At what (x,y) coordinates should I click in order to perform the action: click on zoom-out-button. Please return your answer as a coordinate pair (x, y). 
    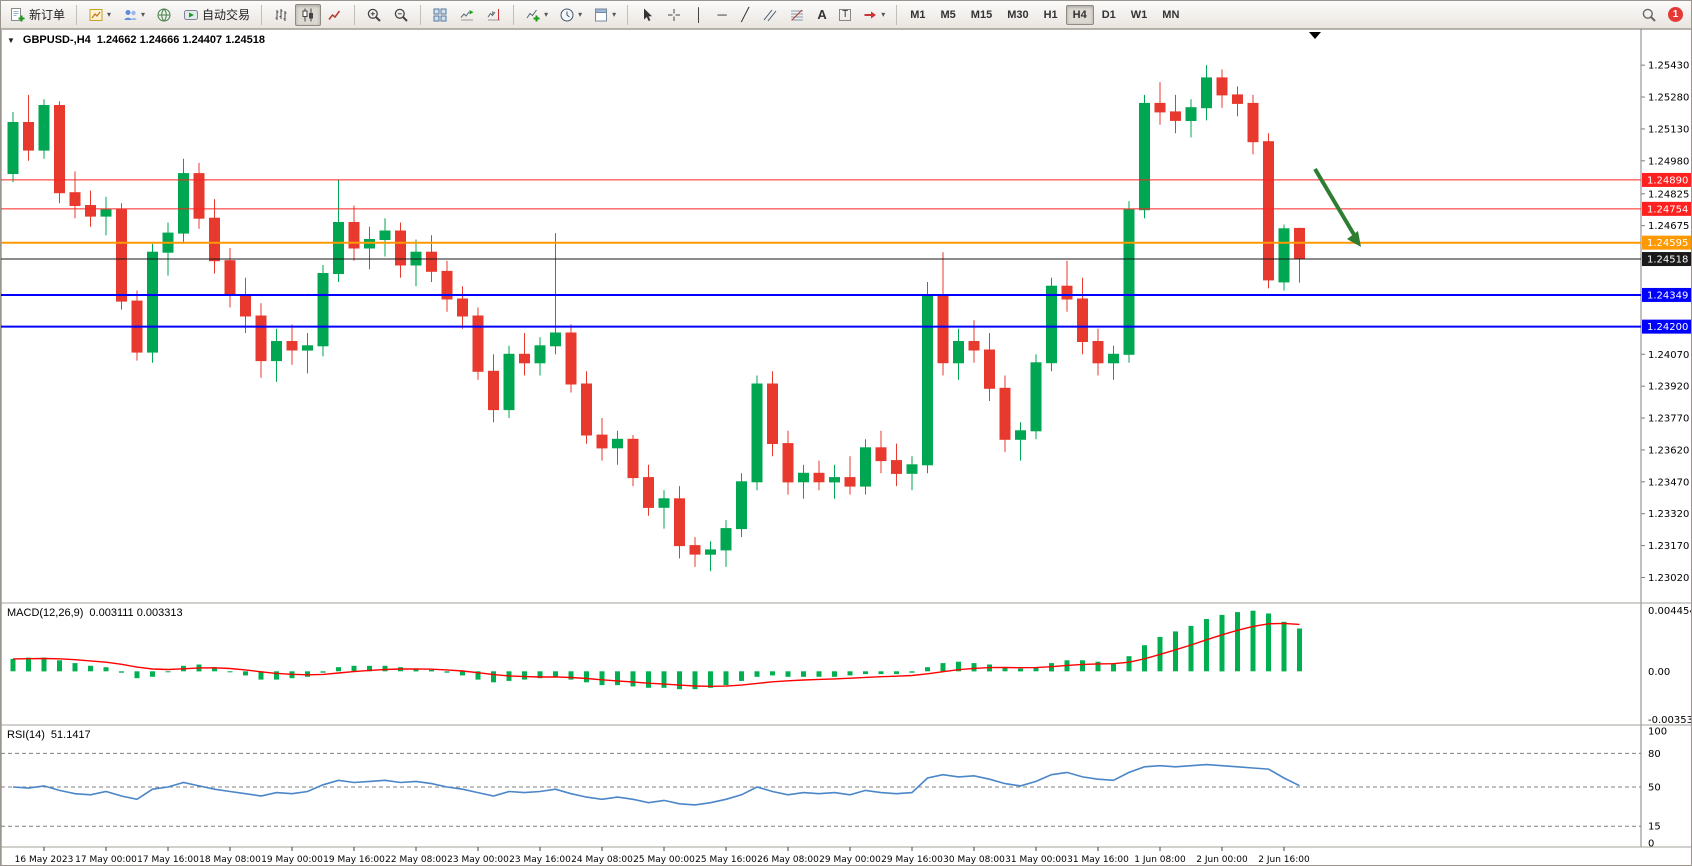
    Looking at the image, I should click on (401, 15).